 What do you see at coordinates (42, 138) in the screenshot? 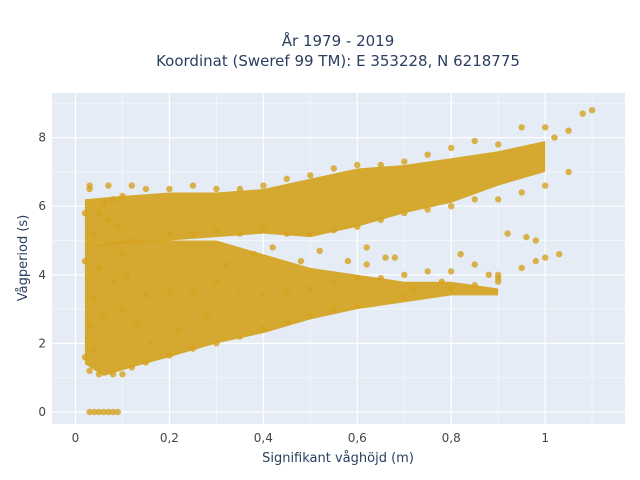
I see `y-tick-label-4: 8` at bounding box center [42, 138].